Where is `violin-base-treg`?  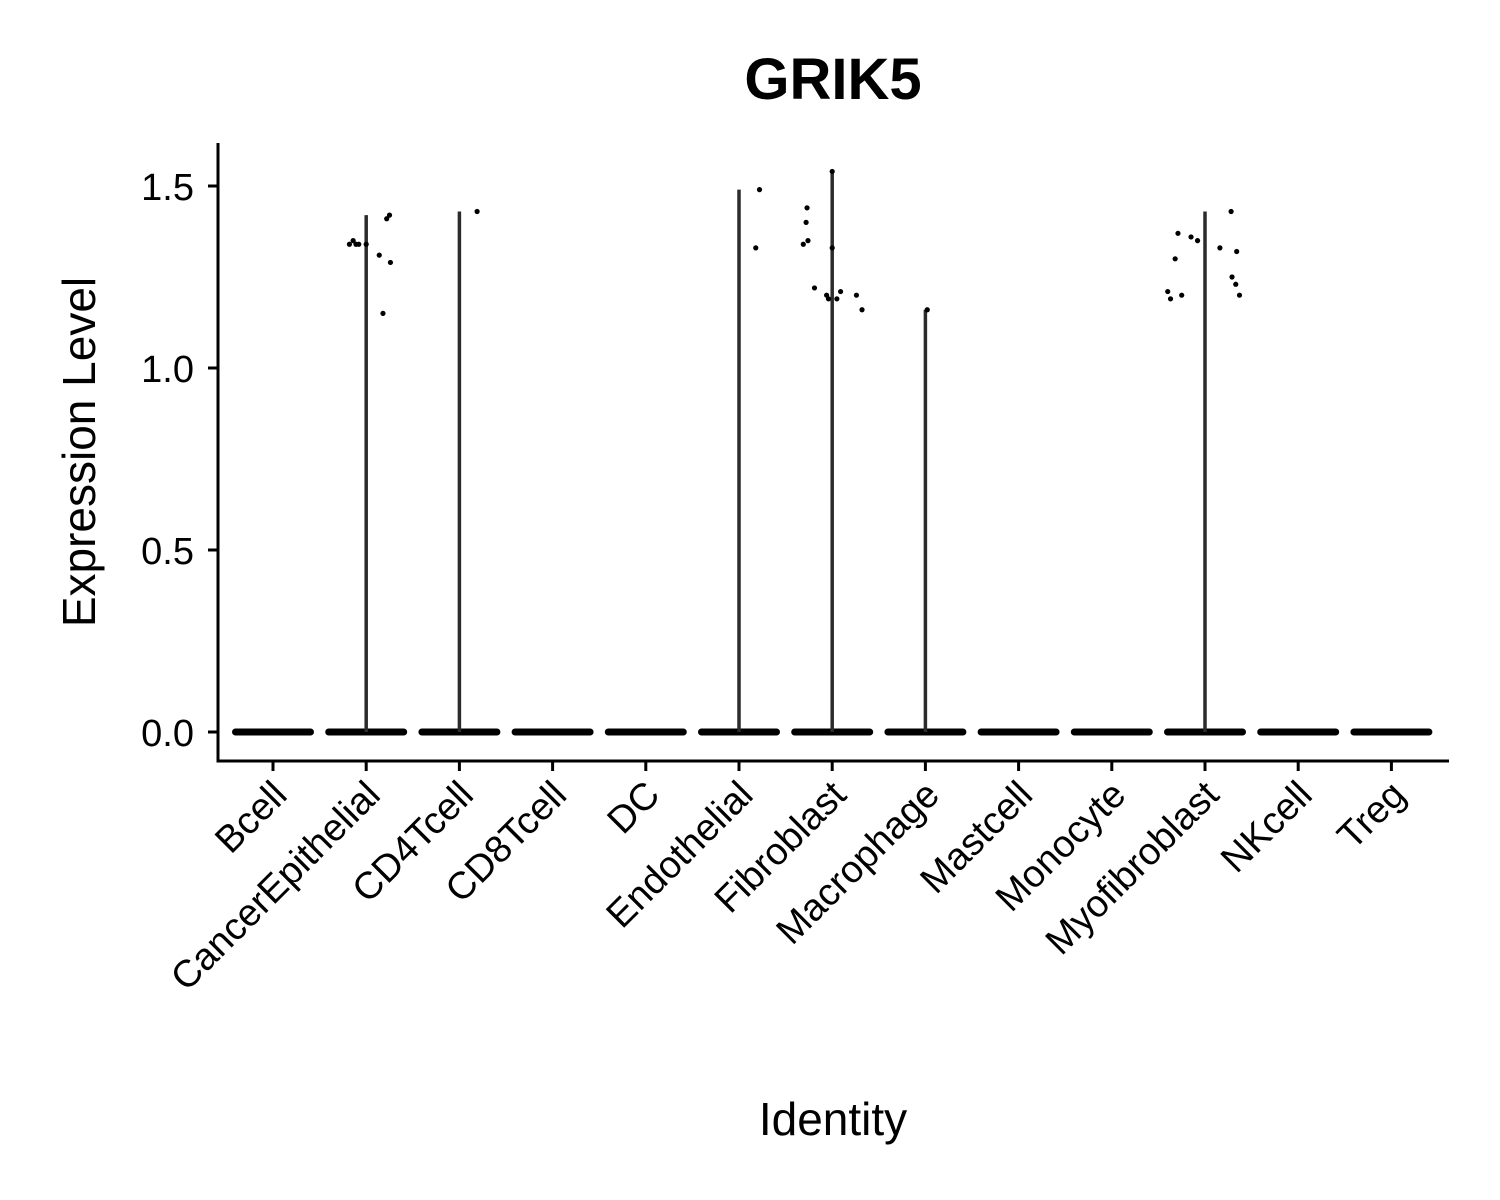 violin-base-treg is located at coordinates (1391, 732).